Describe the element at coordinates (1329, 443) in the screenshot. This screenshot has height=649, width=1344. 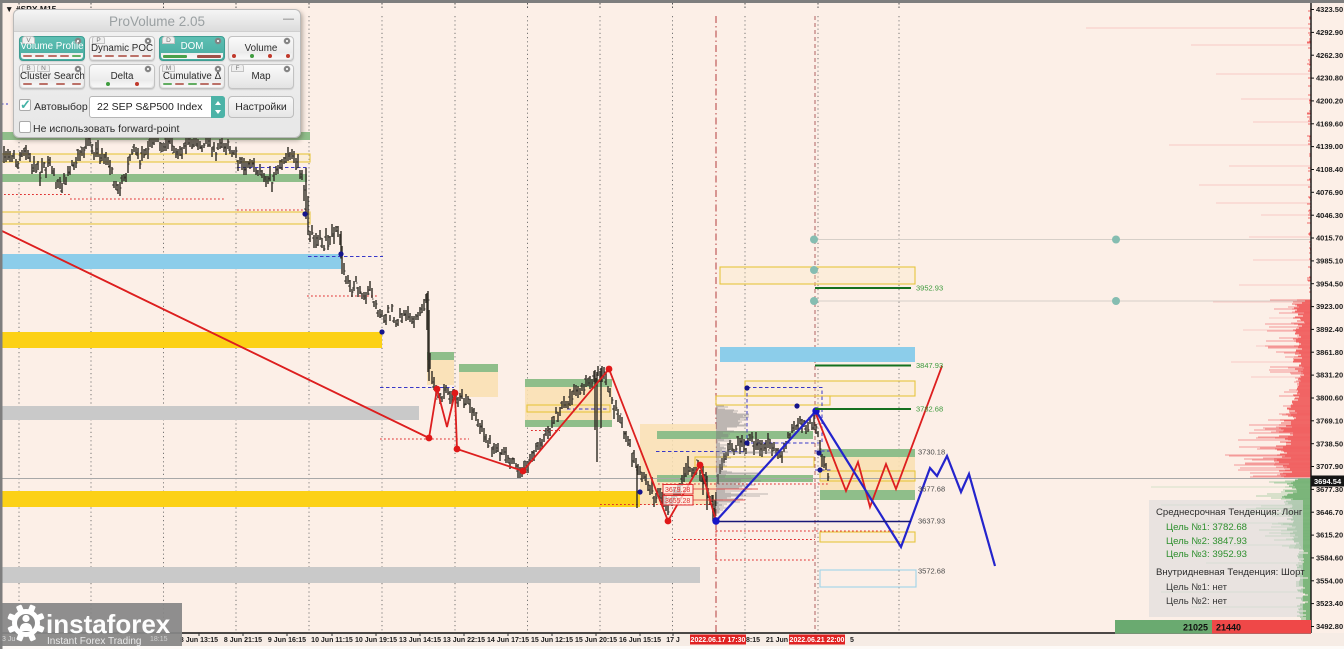
I see `svg-text: 3738.50` at that location.